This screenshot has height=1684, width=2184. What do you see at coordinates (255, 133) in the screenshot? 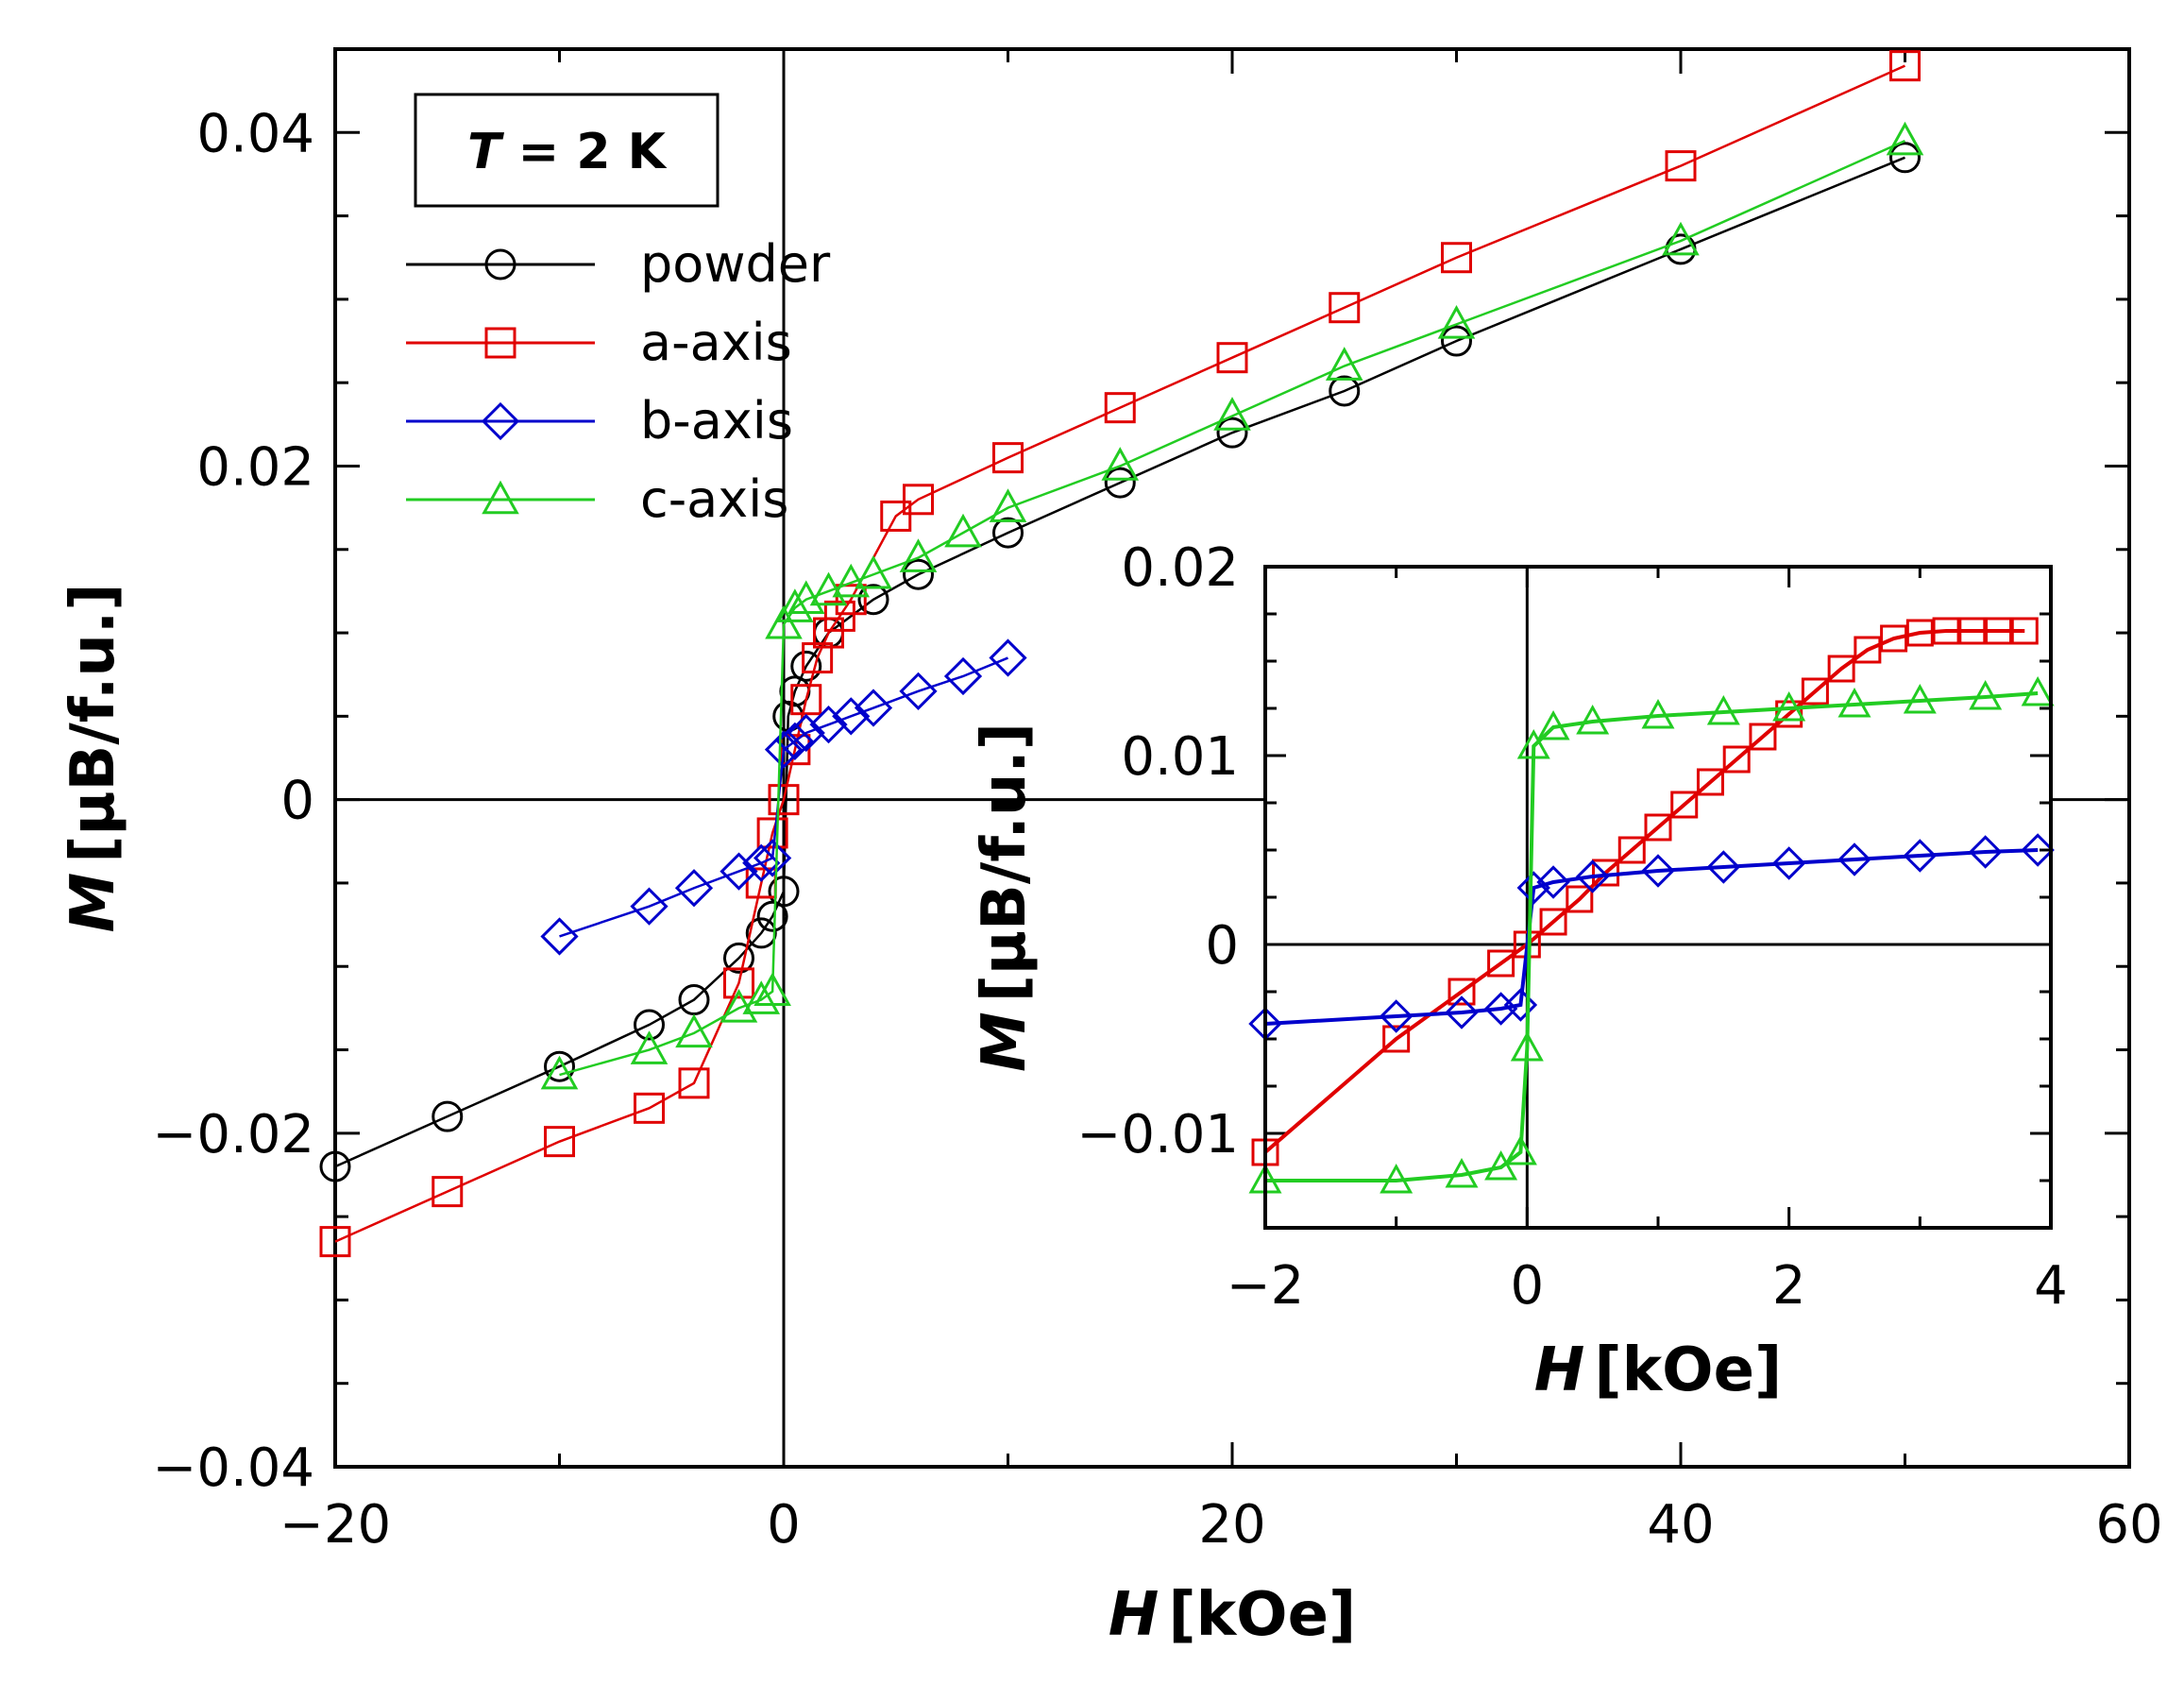
I see `main-y-tick-label: 0.04` at bounding box center [255, 133].